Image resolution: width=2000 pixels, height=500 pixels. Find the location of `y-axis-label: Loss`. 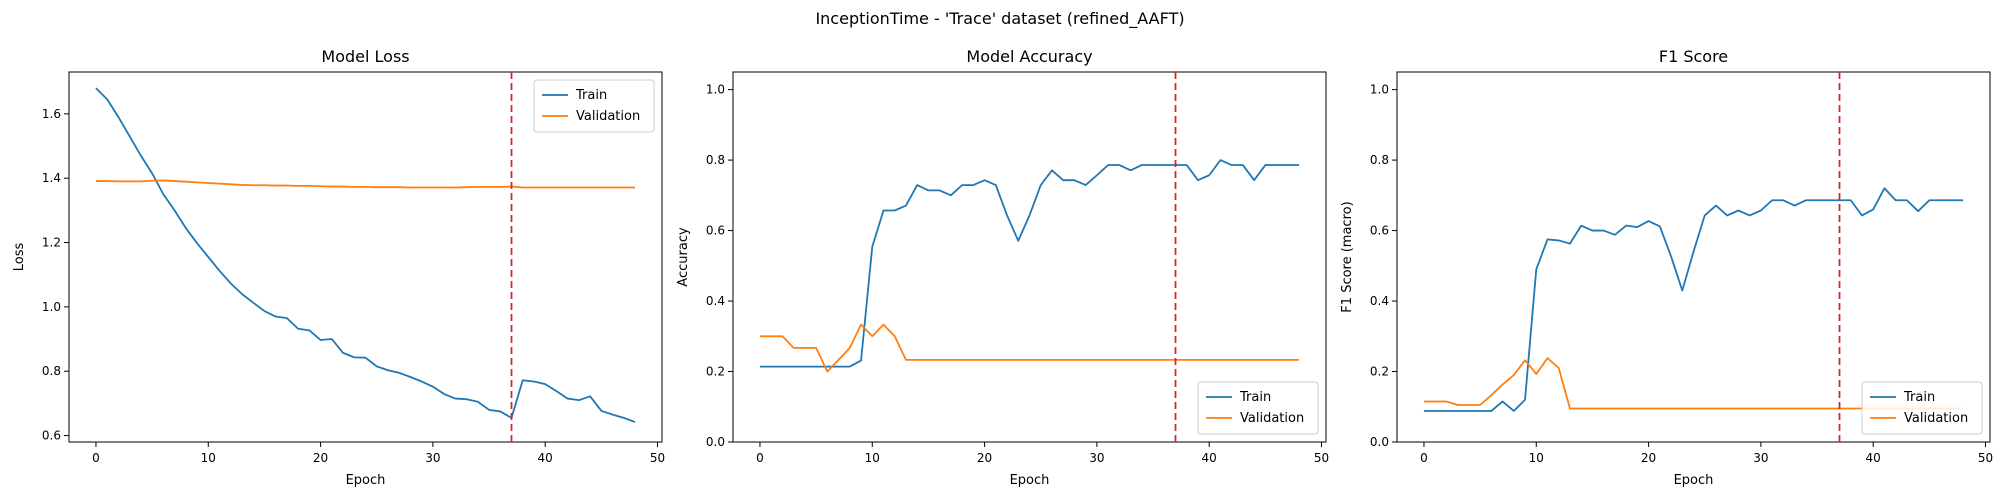

y-axis-label: Loss is located at coordinates (19, 257).